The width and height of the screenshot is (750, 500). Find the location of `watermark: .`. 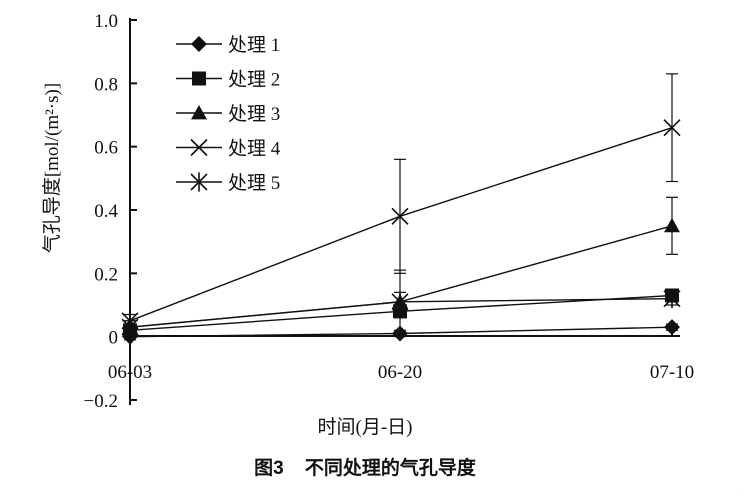

watermark: . is located at coordinates (738, 489).